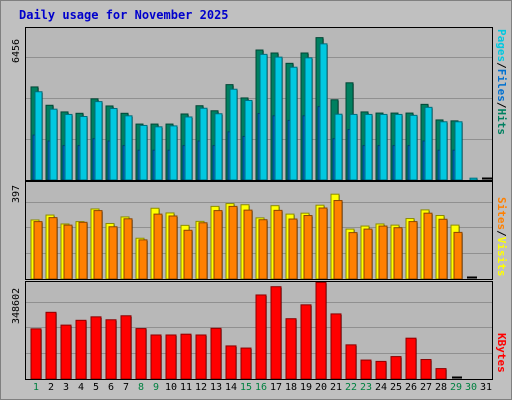 This screenshot has height=400, width=512. I want to click on day-tick-label: 25, so click(396, 387).